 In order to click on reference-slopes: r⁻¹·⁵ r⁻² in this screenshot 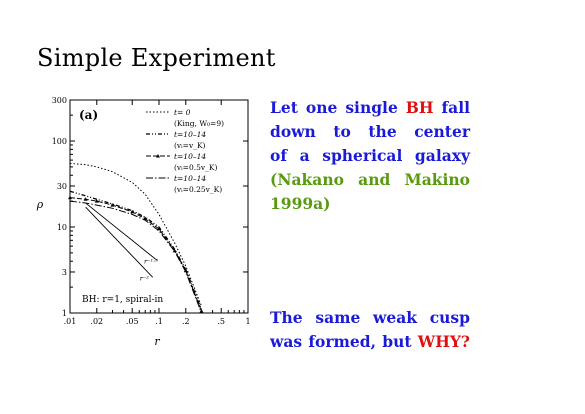, I will do `click(121, 242)`.